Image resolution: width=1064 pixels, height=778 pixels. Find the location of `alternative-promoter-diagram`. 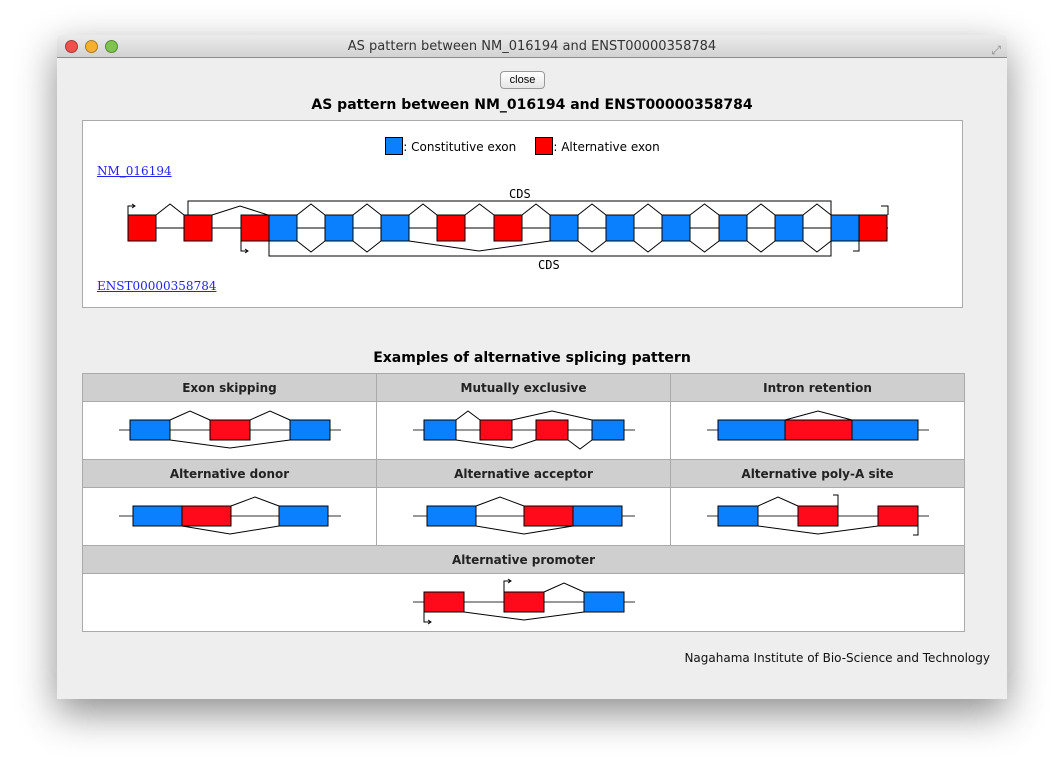

alternative-promoter-diagram is located at coordinates (524, 601).